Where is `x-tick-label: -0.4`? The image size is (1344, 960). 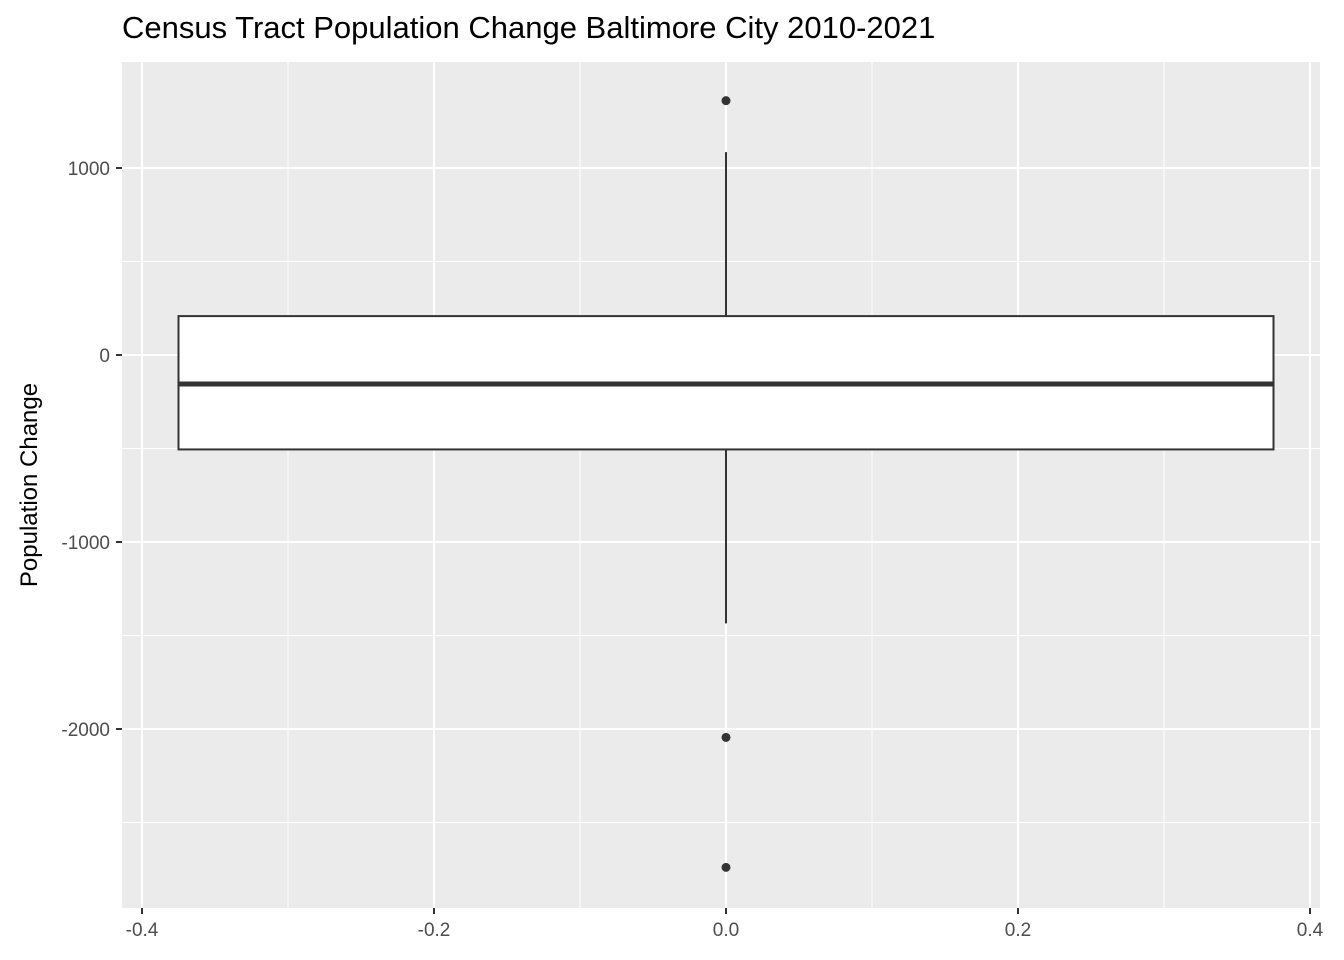 x-tick-label: -0.4 is located at coordinates (142, 930).